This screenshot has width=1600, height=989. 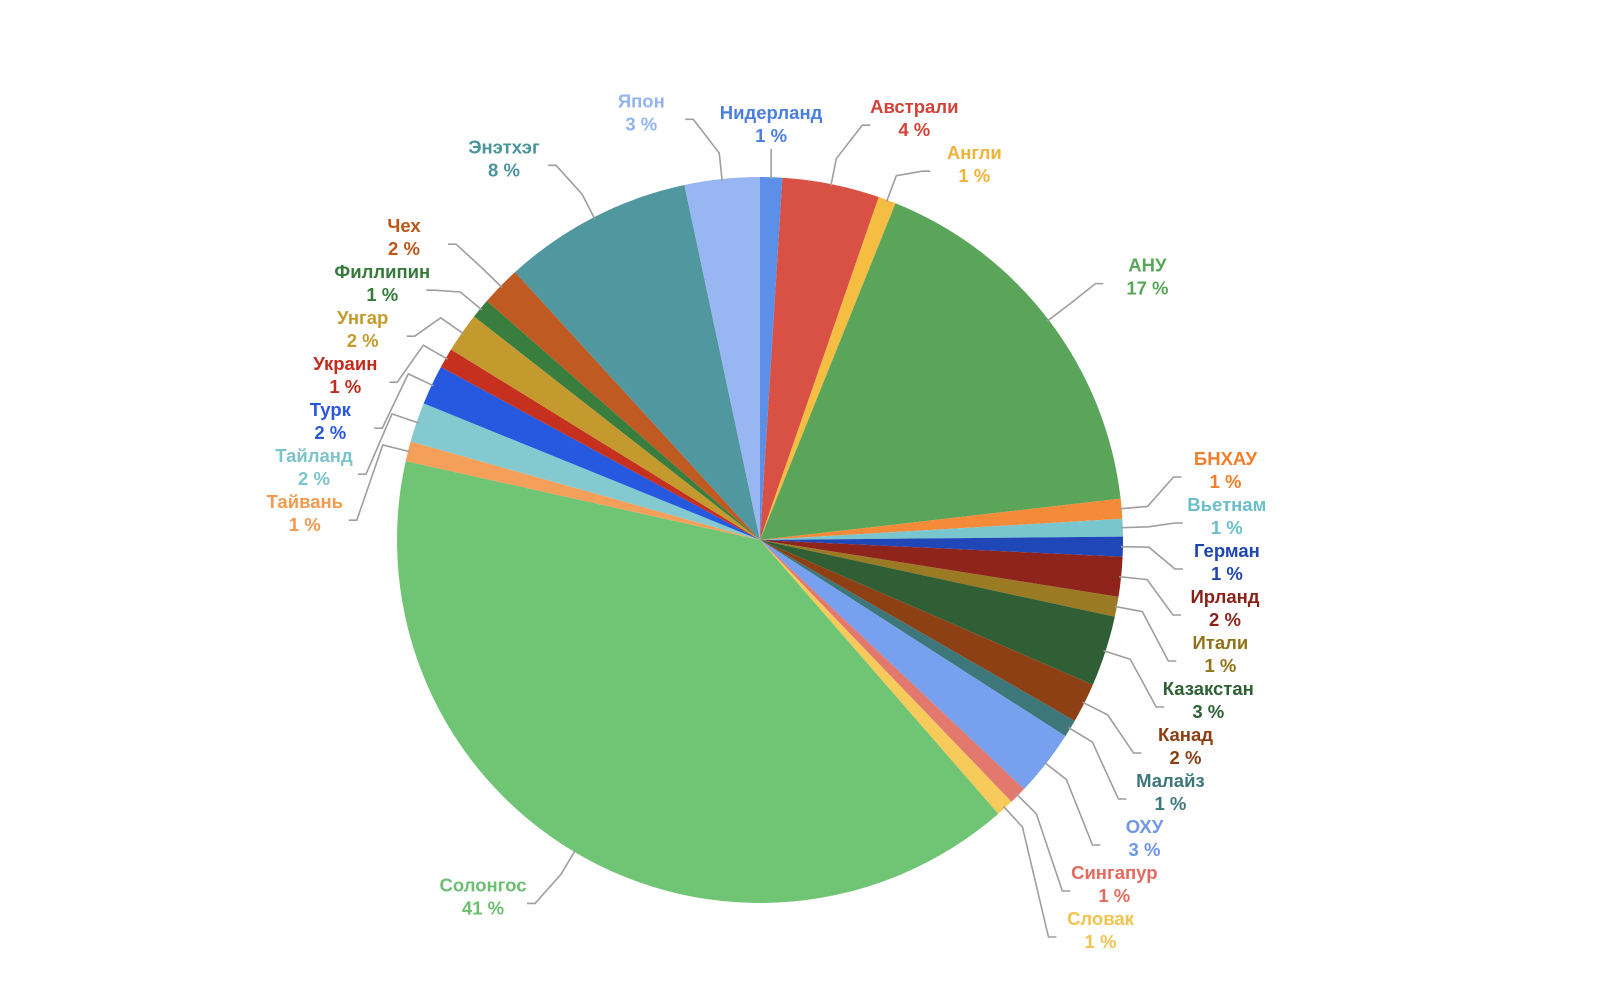 What do you see at coordinates (483, 885) in the screenshot?
I see `slice-name-солонгос: Солонгос` at bounding box center [483, 885].